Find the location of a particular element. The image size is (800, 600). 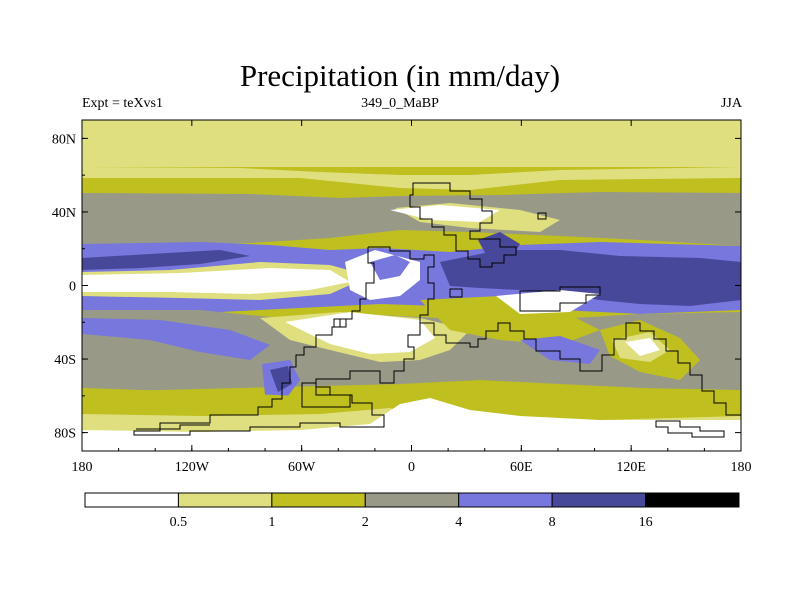

colorbar-label: 0.5 is located at coordinates (179, 522).